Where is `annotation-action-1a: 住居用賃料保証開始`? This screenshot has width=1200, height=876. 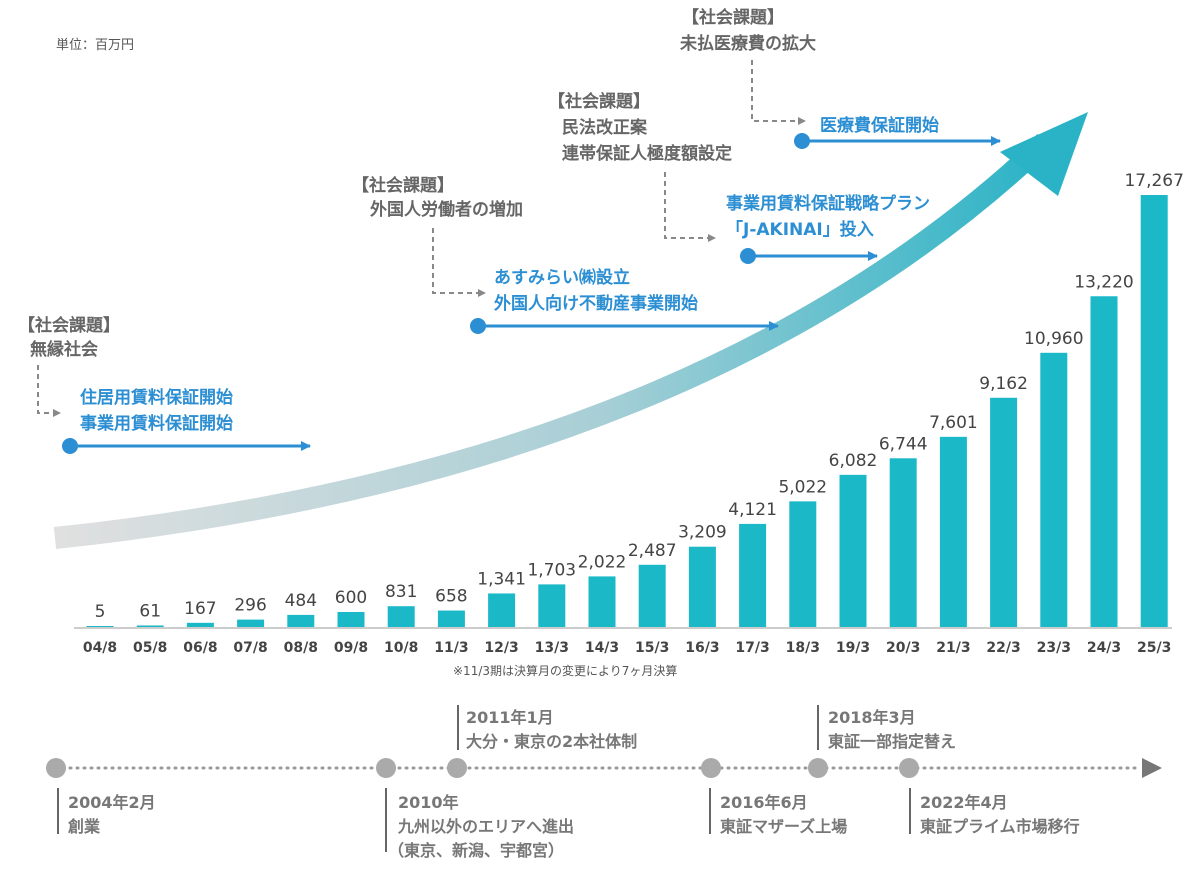
annotation-action-1a: 住居用賃料保証開始 is located at coordinates (156, 398).